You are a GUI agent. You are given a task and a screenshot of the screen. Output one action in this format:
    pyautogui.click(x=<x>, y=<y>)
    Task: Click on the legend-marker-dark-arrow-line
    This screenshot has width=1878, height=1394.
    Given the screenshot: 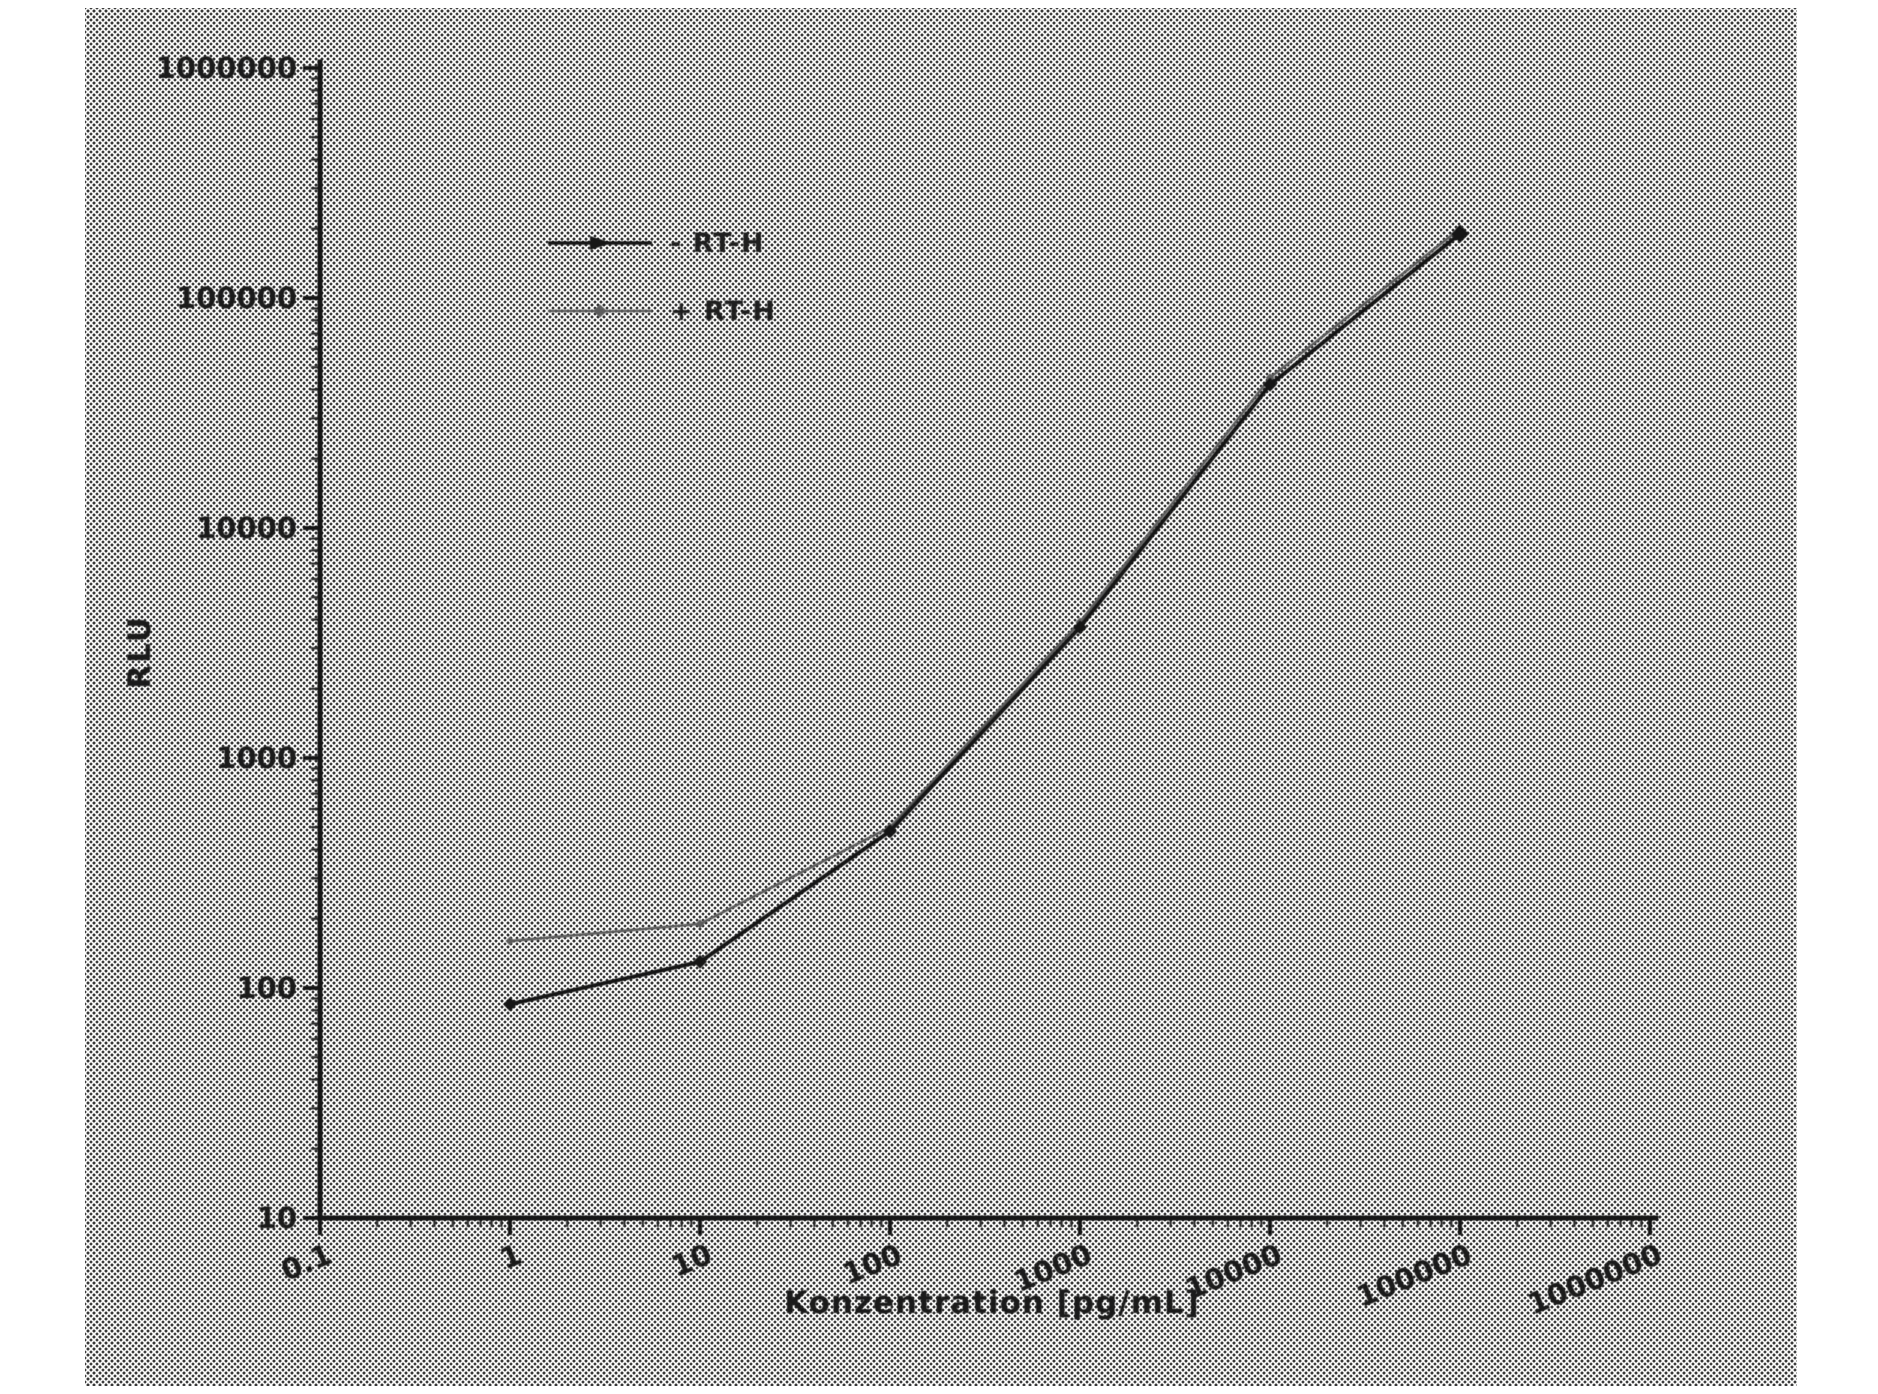 What is the action you would take?
    pyautogui.click(x=600, y=243)
    